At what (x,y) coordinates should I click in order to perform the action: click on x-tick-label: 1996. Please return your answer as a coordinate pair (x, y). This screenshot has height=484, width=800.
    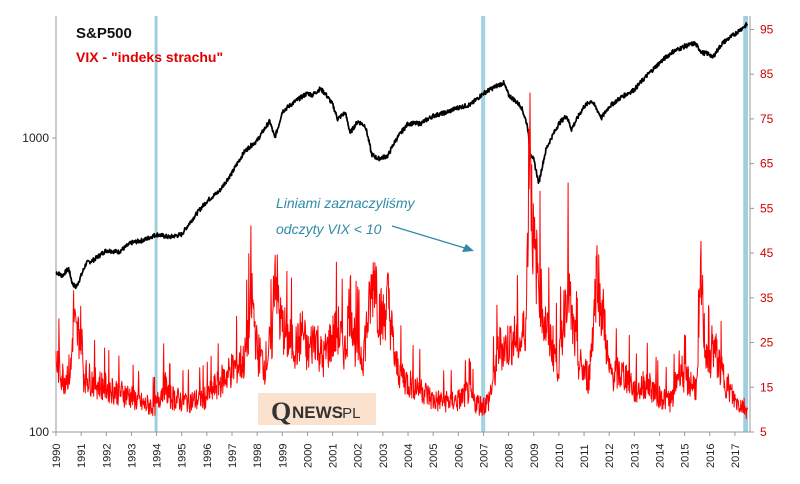
    Looking at the image, I should click on (208, 456).